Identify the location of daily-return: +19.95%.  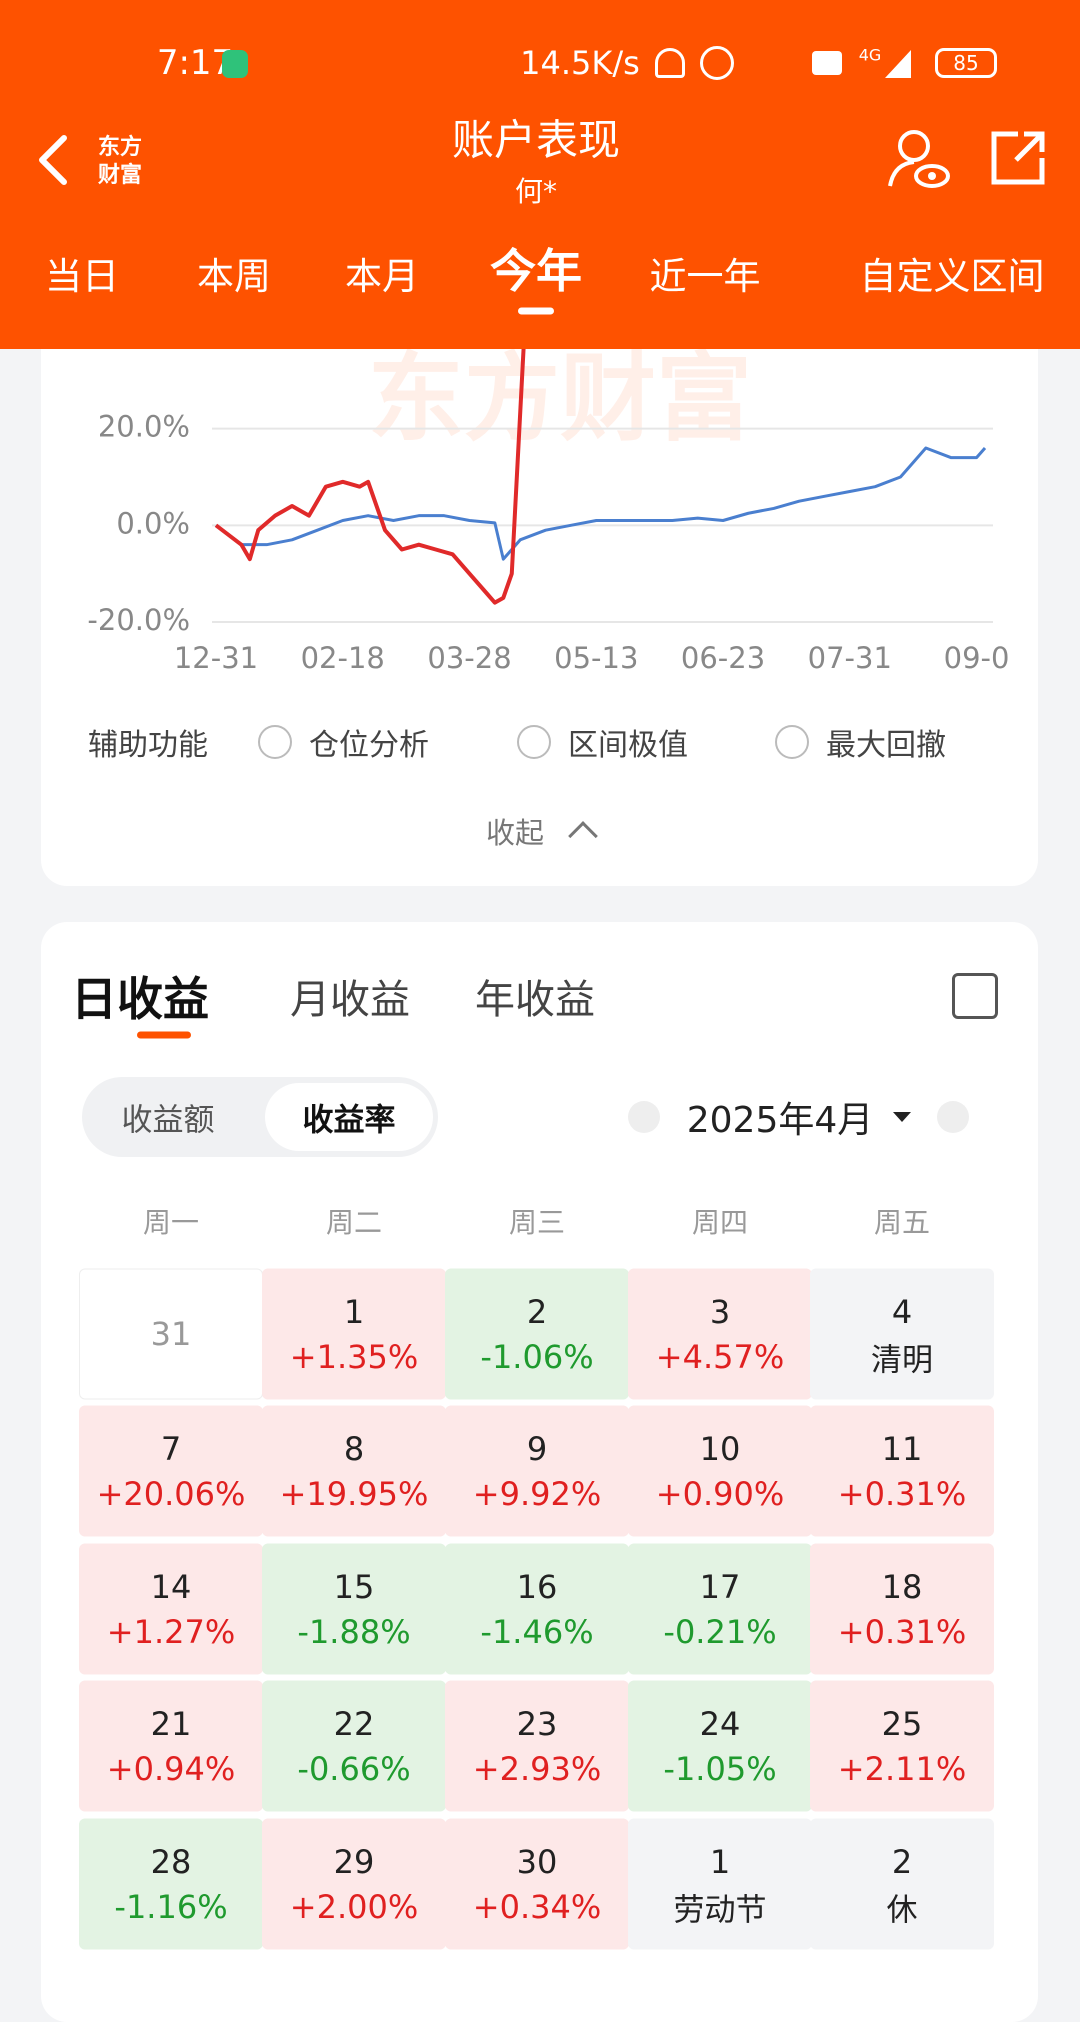
(354, 1494).